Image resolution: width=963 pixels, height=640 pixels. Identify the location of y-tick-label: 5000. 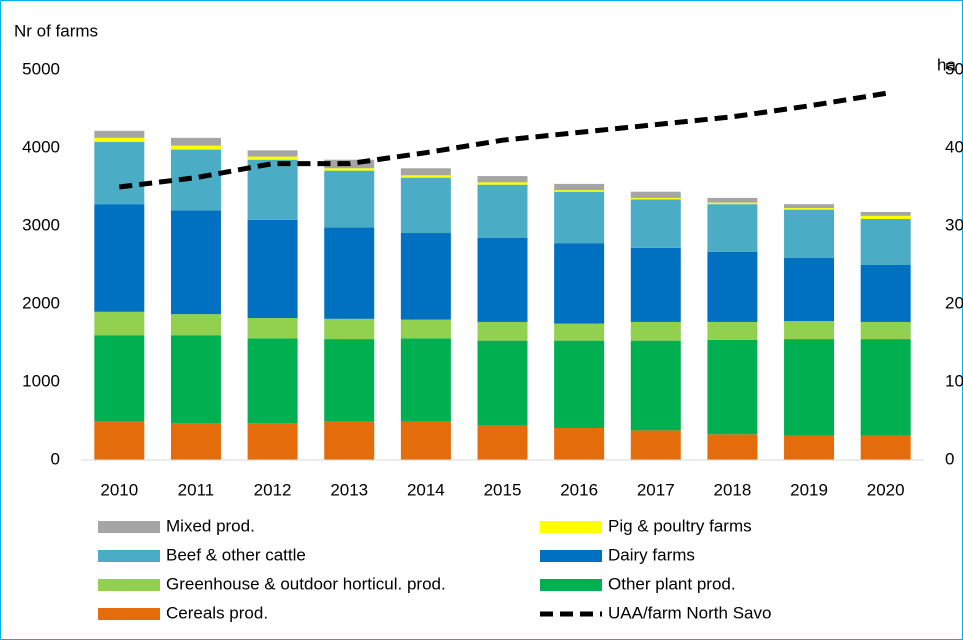
(41, 68).